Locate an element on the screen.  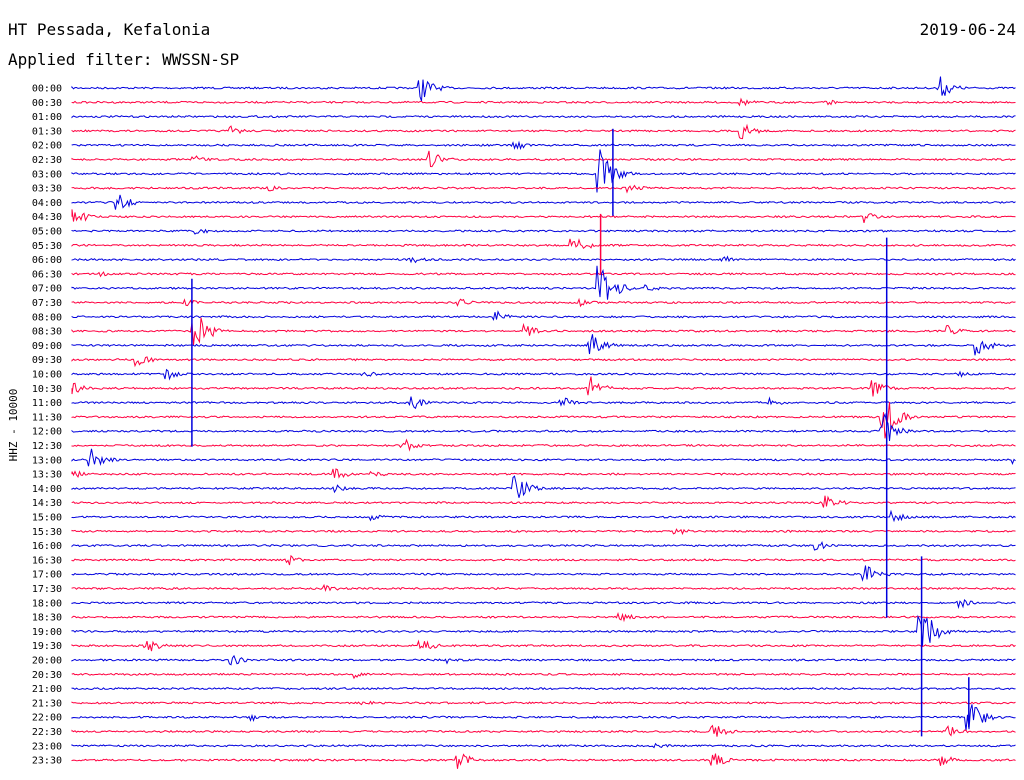
time-tick-label: 00:30 is located at coordinates (47, 103).